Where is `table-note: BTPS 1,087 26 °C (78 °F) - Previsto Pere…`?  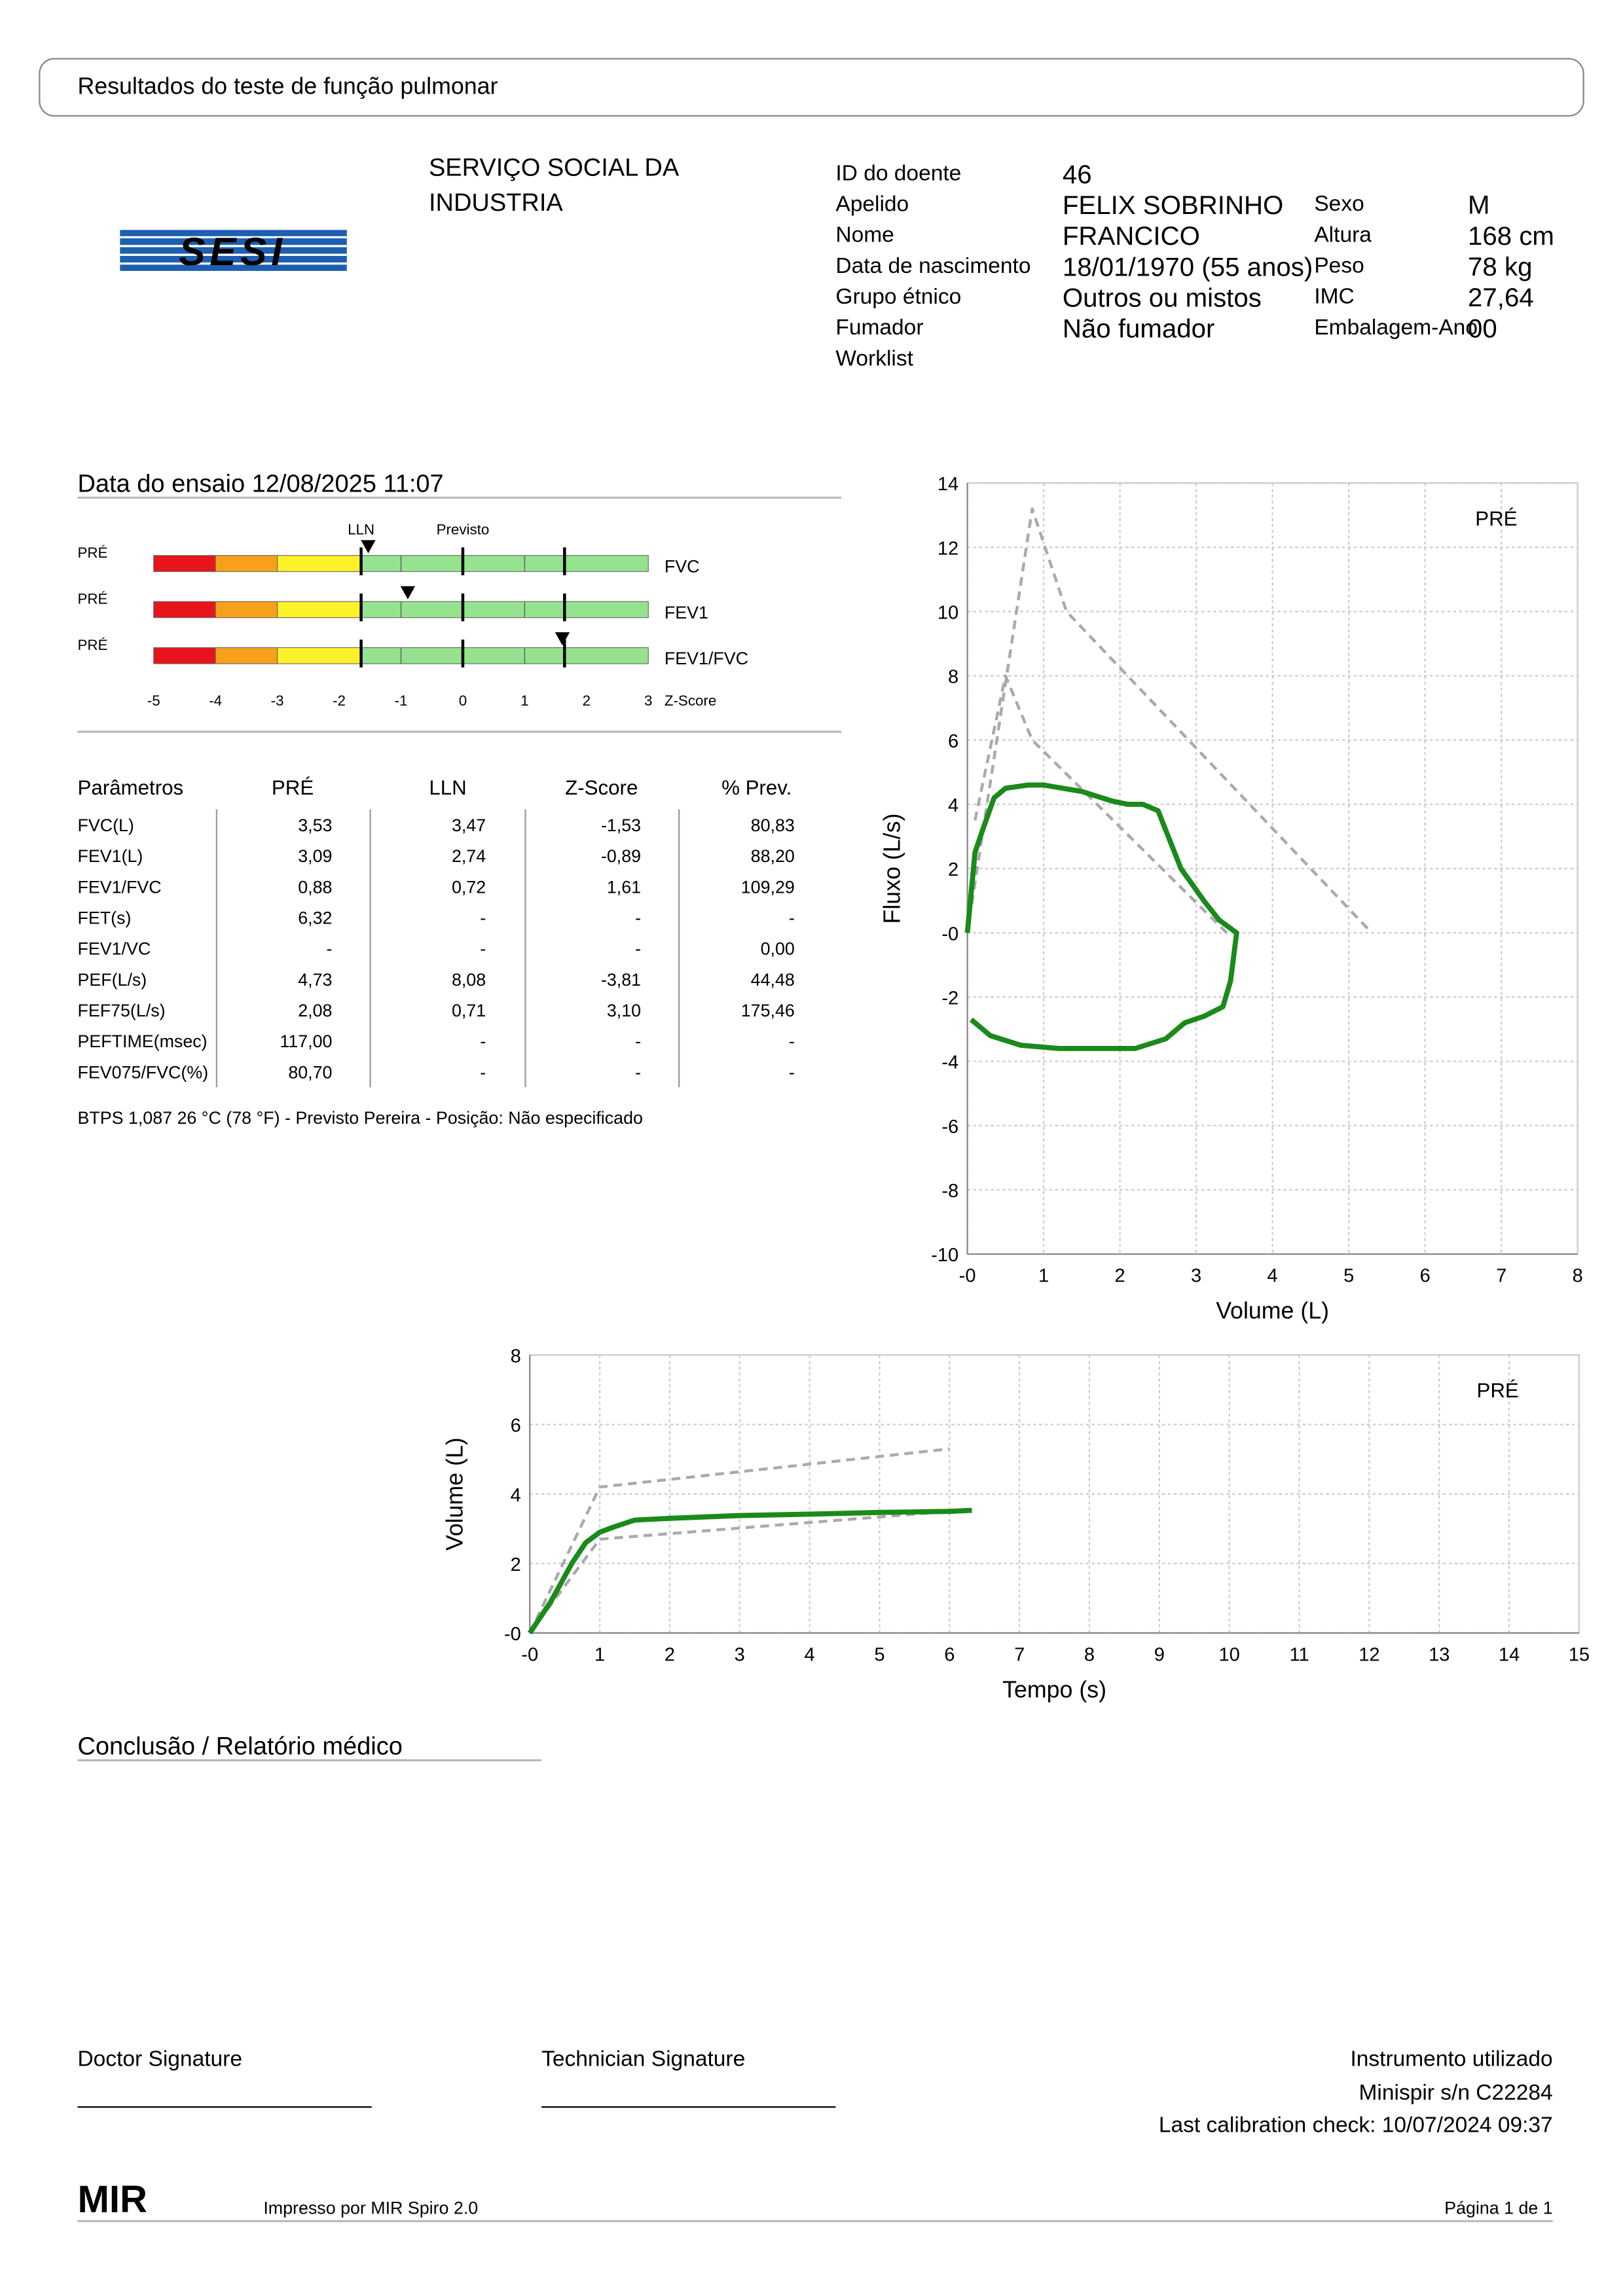
table-note: BTPS 1,087 26 °C (78 °F) - Previsto Pere… is located at coordinates (359, 1118).